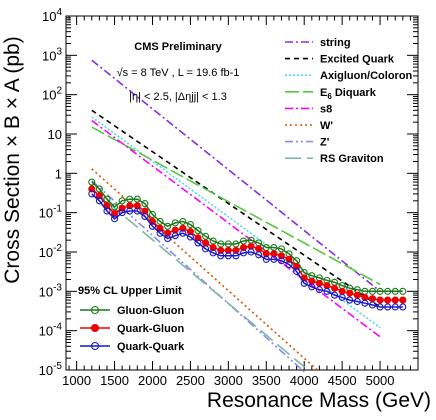 The image size is (436, 420). Describe the element at coordinates (114, 380) in the screenshot. I see `x-tick-label: 1500` at that location.